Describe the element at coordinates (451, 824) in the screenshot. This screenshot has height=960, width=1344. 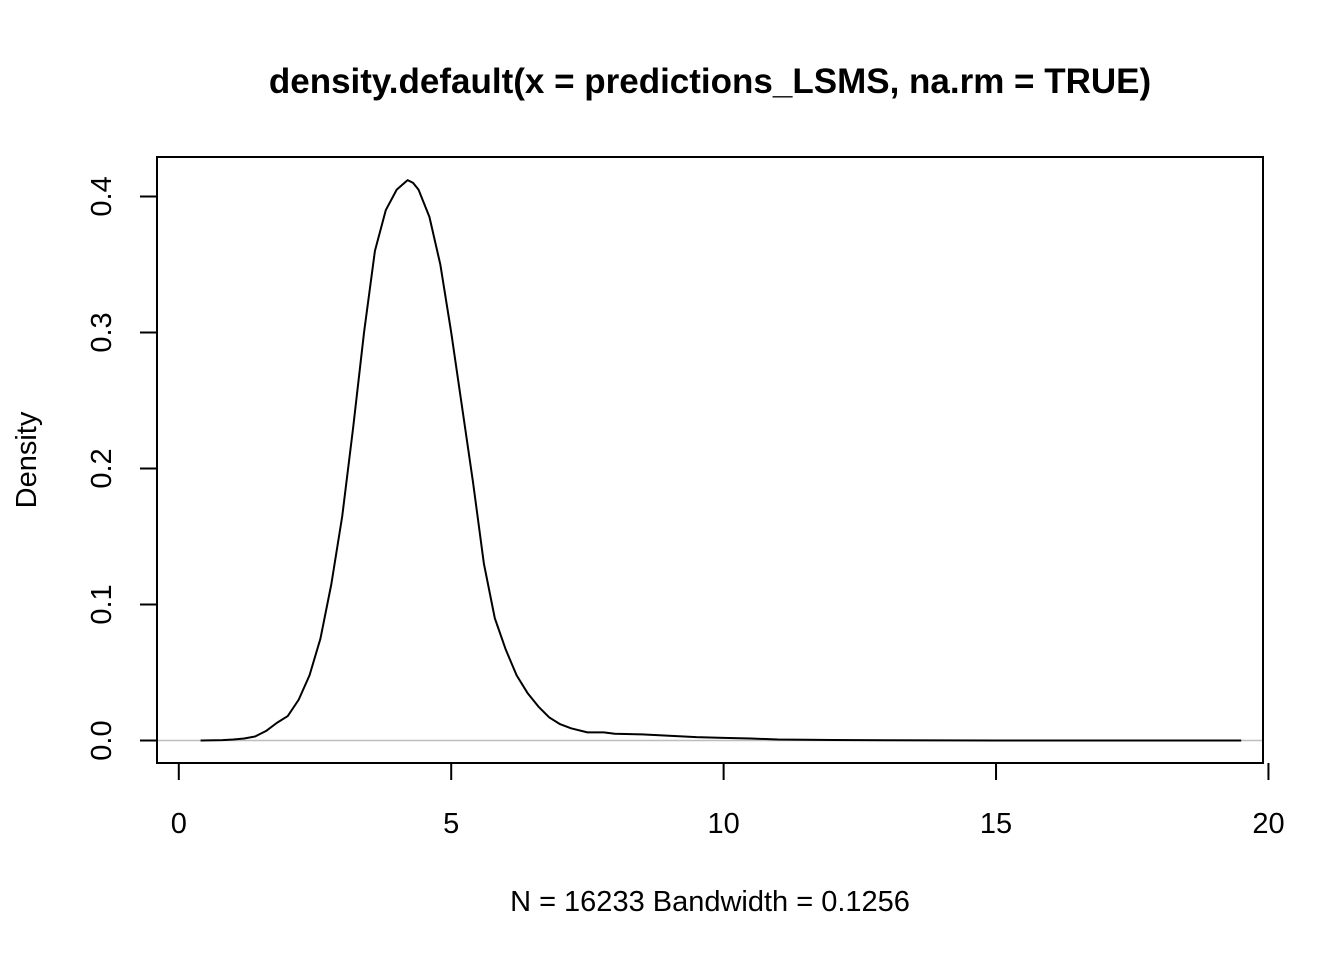
I see `x-tick-label: 5` at that location.